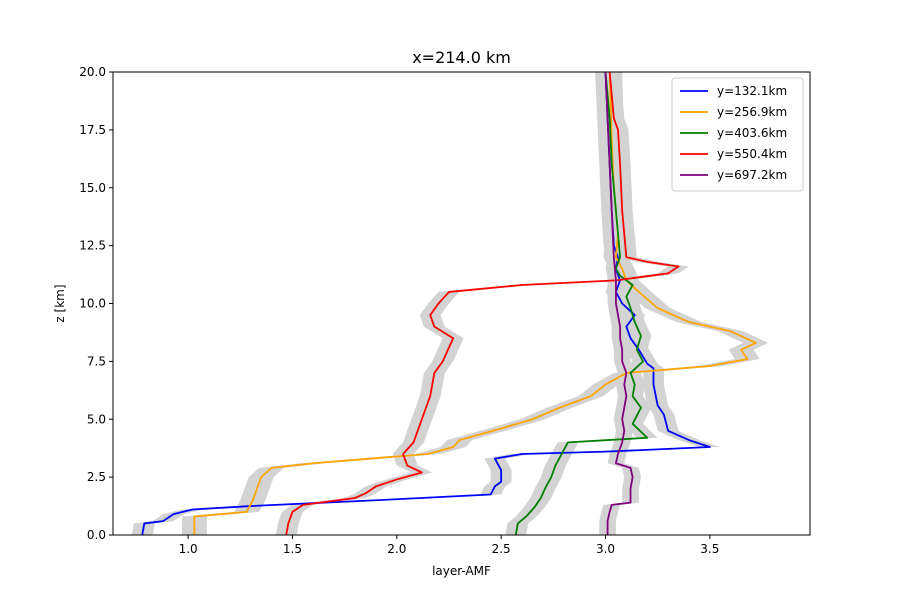  What do you see at coordinates (96, 477) in the screenshot?
I see `y-tick-label: 2.5` at bounding box center [96, 477].